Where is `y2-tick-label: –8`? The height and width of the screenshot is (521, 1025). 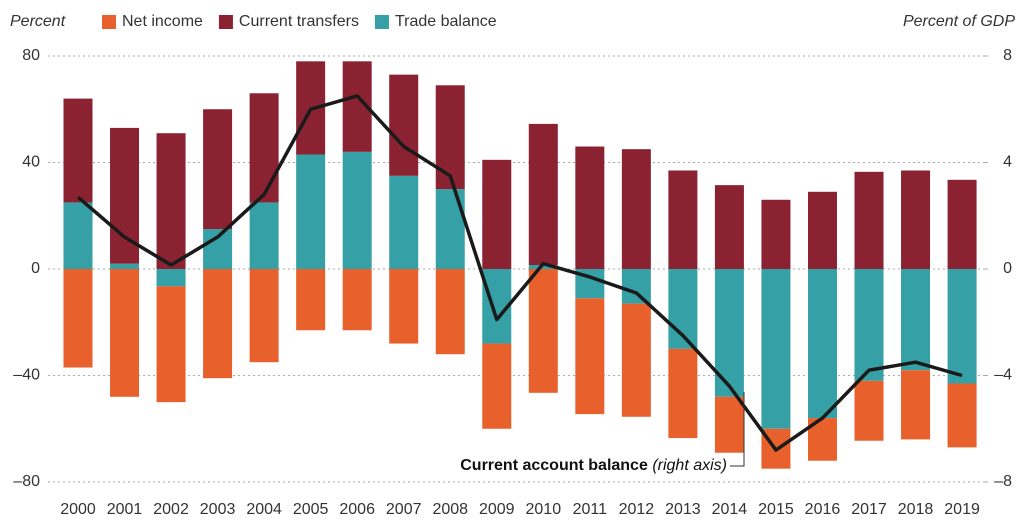
y2-tick-label: –8 is located at coordinates (1003, 481).